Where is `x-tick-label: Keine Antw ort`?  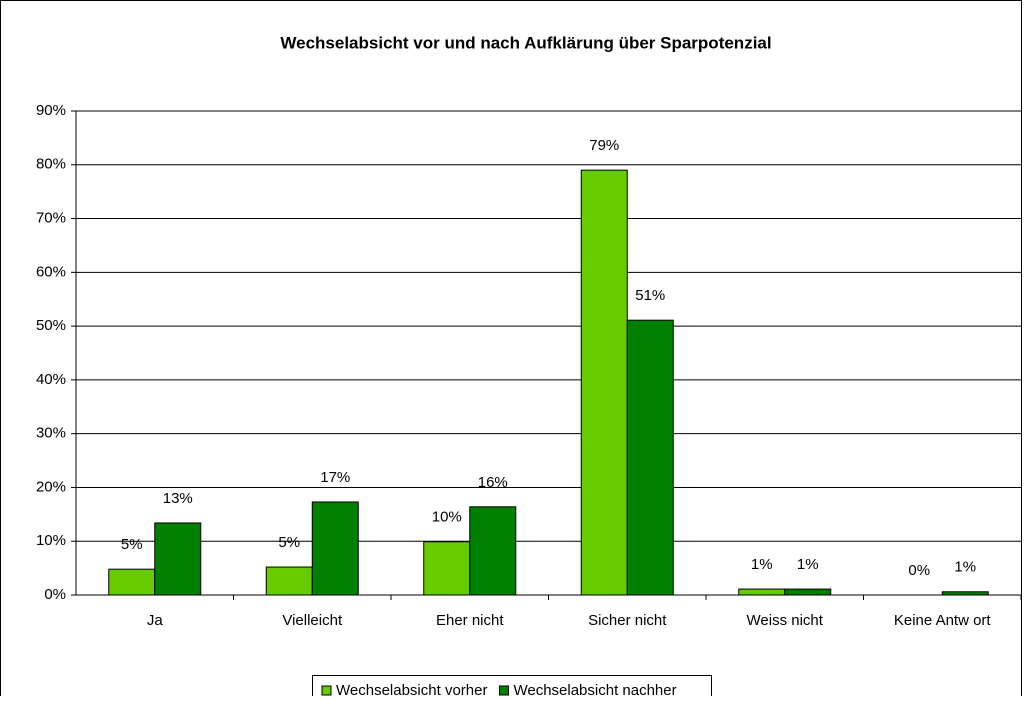 x-tick-label: Keine Antw ort is located at coordinates (943, 620).